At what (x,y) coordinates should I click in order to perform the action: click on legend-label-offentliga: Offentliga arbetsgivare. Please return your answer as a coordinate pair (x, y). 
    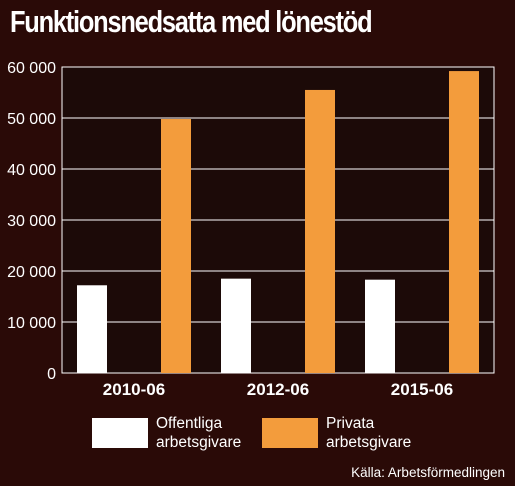
    Looking at the image, I should click on (216, 433).